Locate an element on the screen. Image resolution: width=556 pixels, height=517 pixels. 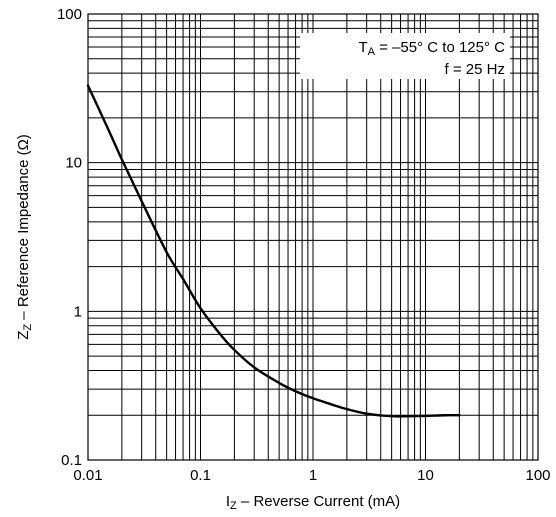
y-axis-label-subscript: Z is located at coordinates (28, 327).